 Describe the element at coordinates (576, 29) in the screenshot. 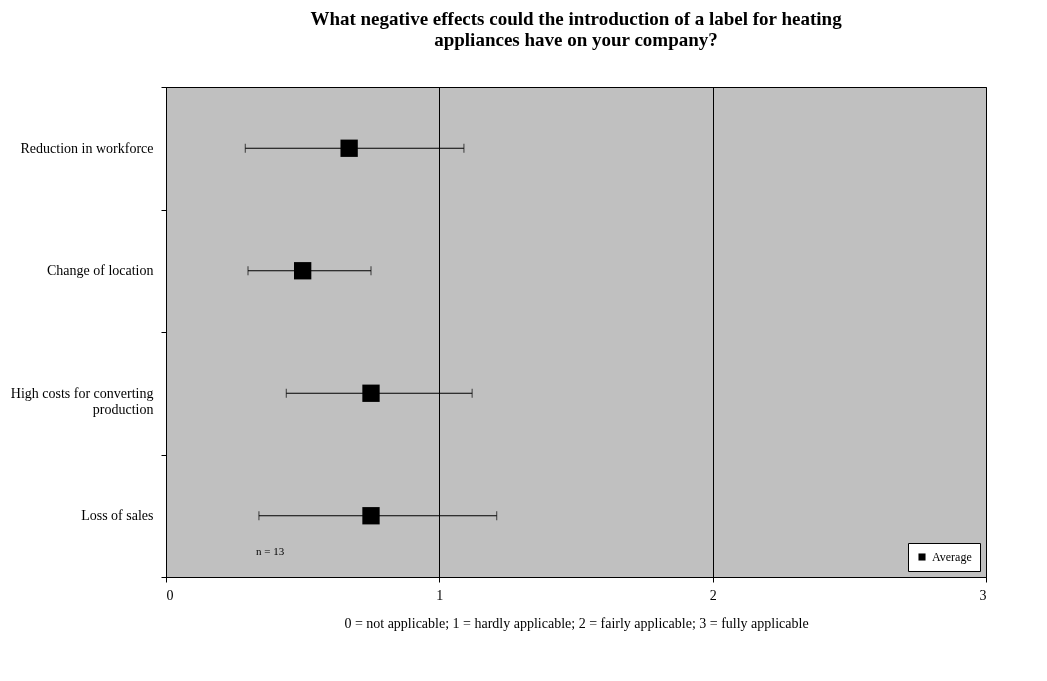

I see `chart-title: What negative effects could the introduction of a label for heating appliances have on your company?` at that location.